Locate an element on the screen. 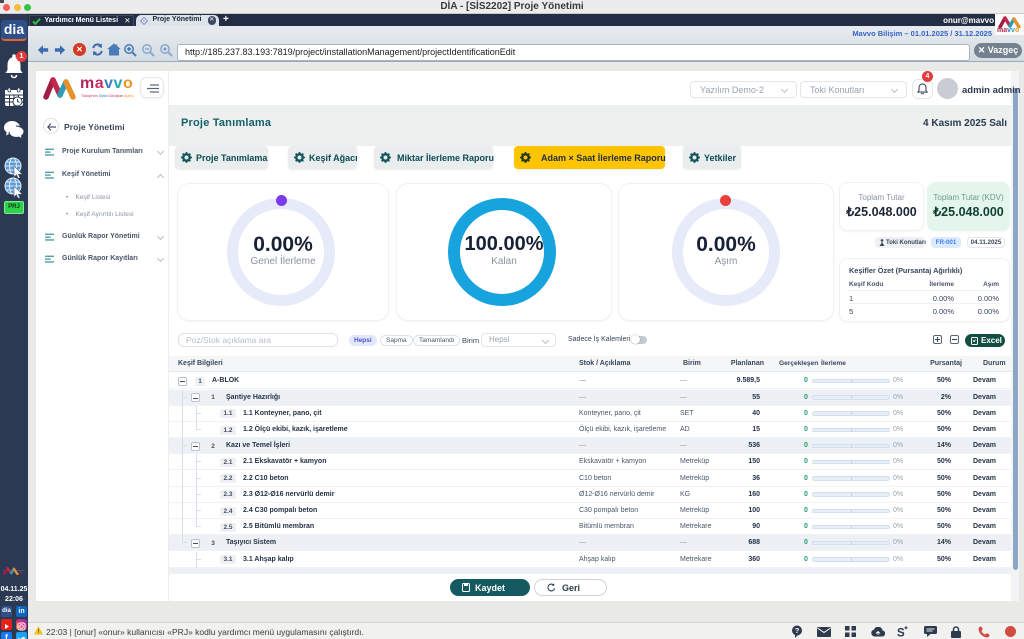 The image size is (1024, 639). svg-text: m is located at coordinates (20, 572).